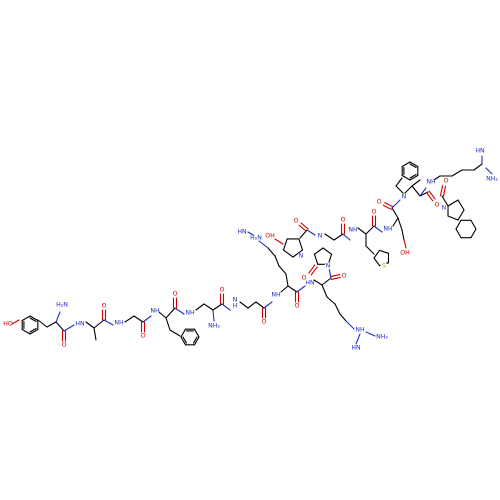  What do you see at coordinates (353, 230) in the screenshot?
I see `amide-n-12: NH` at bounding box center [353, 230].